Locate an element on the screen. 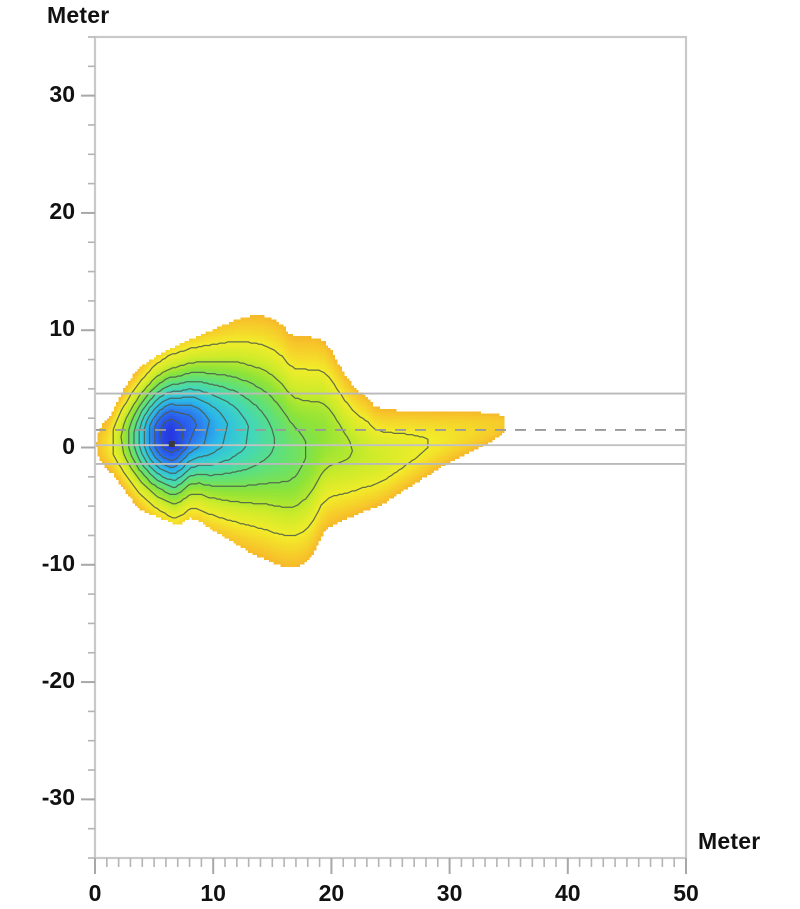 Image resolution: width=800 pixels, height=909 pixels. y-tick-label: -30 is located at coordinates (58, 797).